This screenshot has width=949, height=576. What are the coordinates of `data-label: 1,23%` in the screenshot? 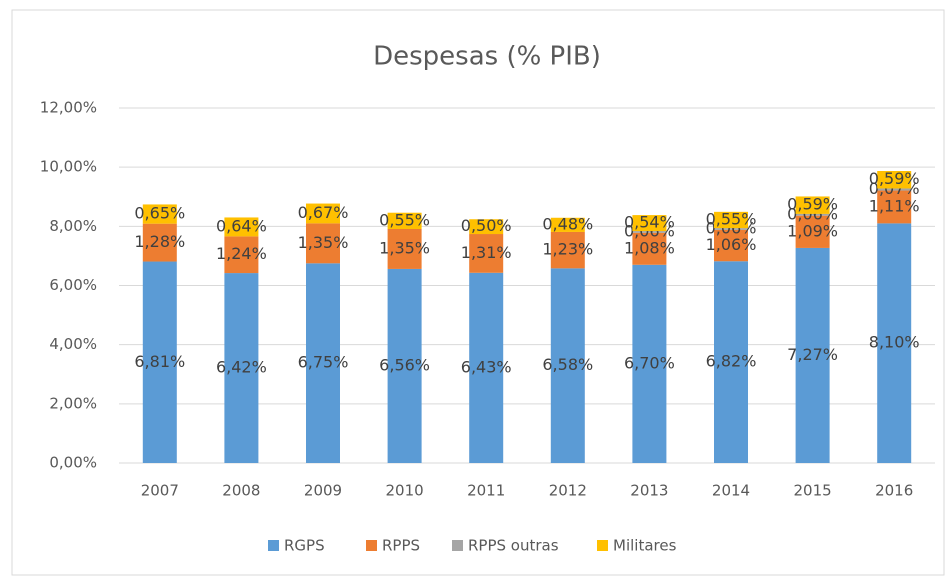 It's located at (567, 249).